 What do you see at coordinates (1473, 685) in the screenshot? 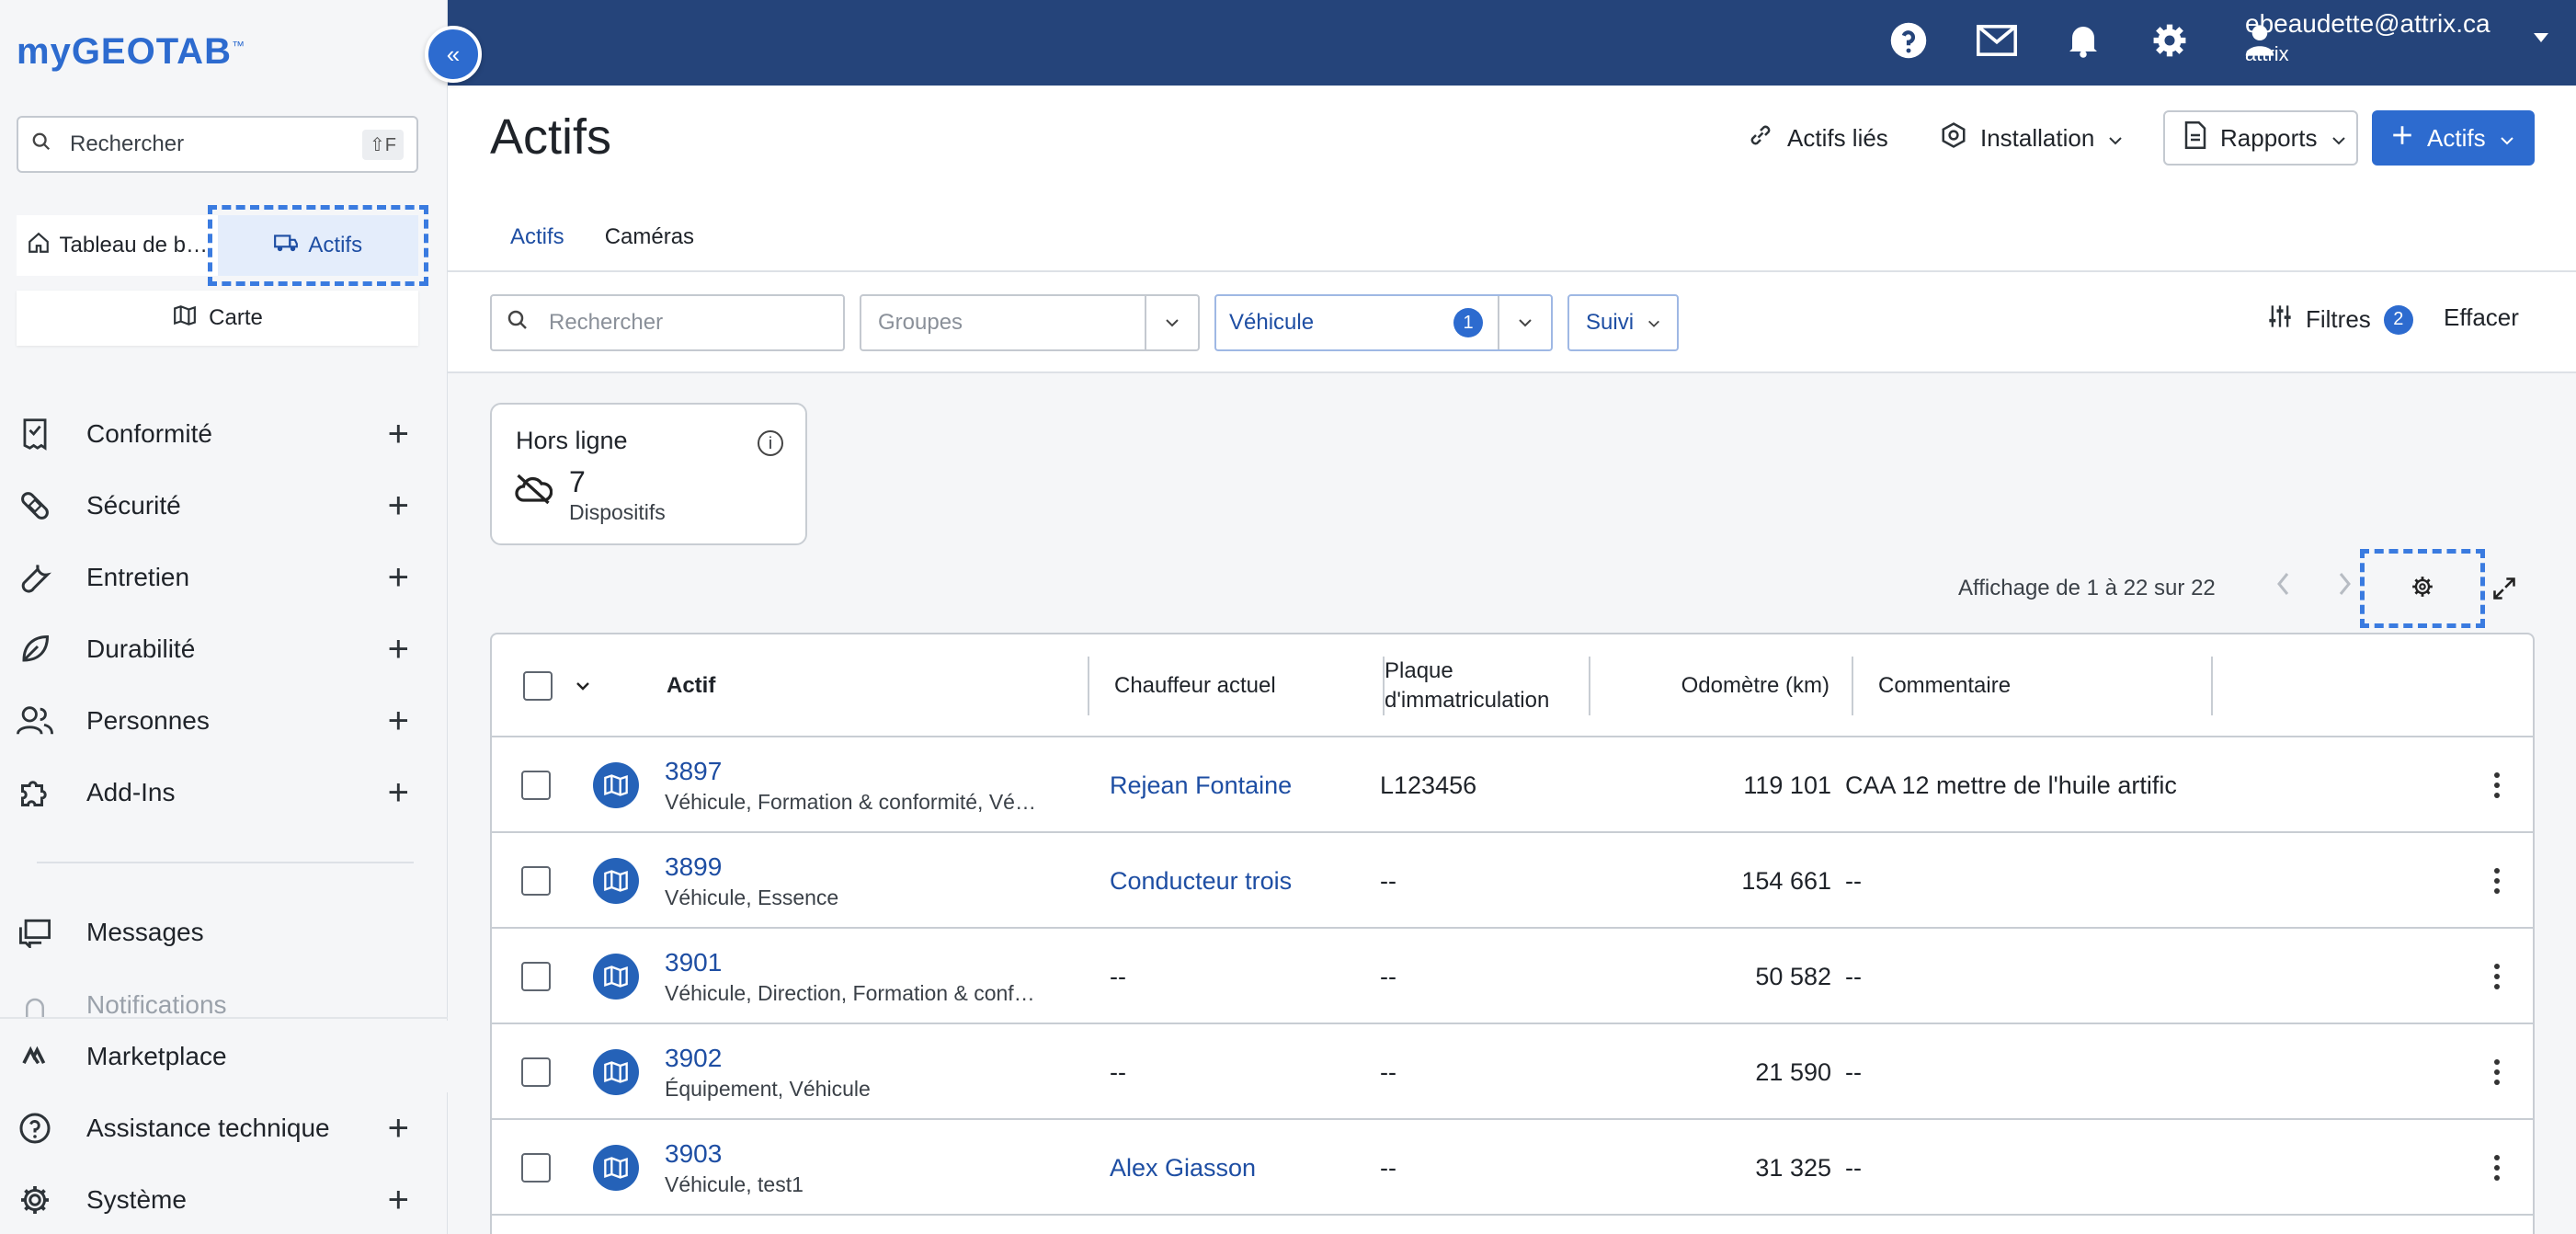
I see `column-header-plate: Plaque d'immatriculation` at bounding box center [1473, 685].